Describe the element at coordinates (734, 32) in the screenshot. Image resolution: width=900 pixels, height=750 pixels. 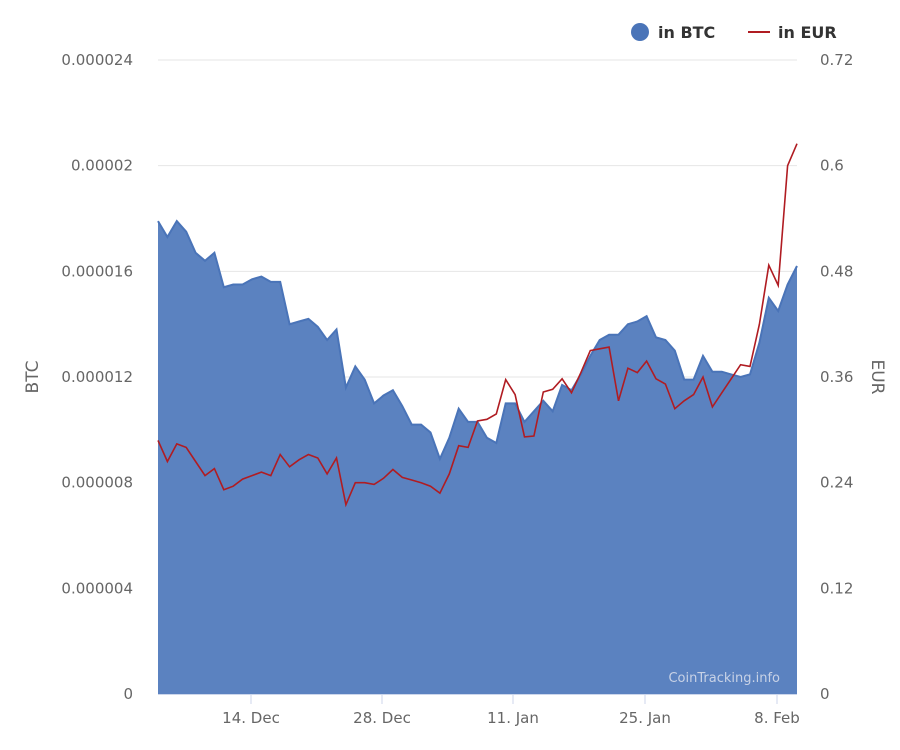
I see `legend: in BTC in EUR` at that location.